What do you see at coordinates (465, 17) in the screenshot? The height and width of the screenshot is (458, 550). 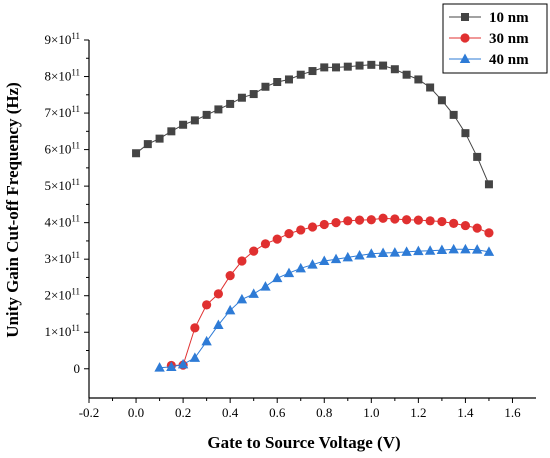 I see `legend-marker-10-nm` at bounding box center [465, 17].